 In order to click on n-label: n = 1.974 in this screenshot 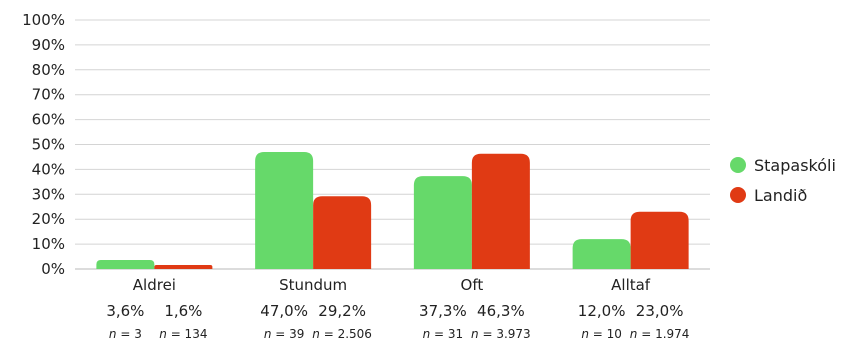, I will do `click(660, 334)`.